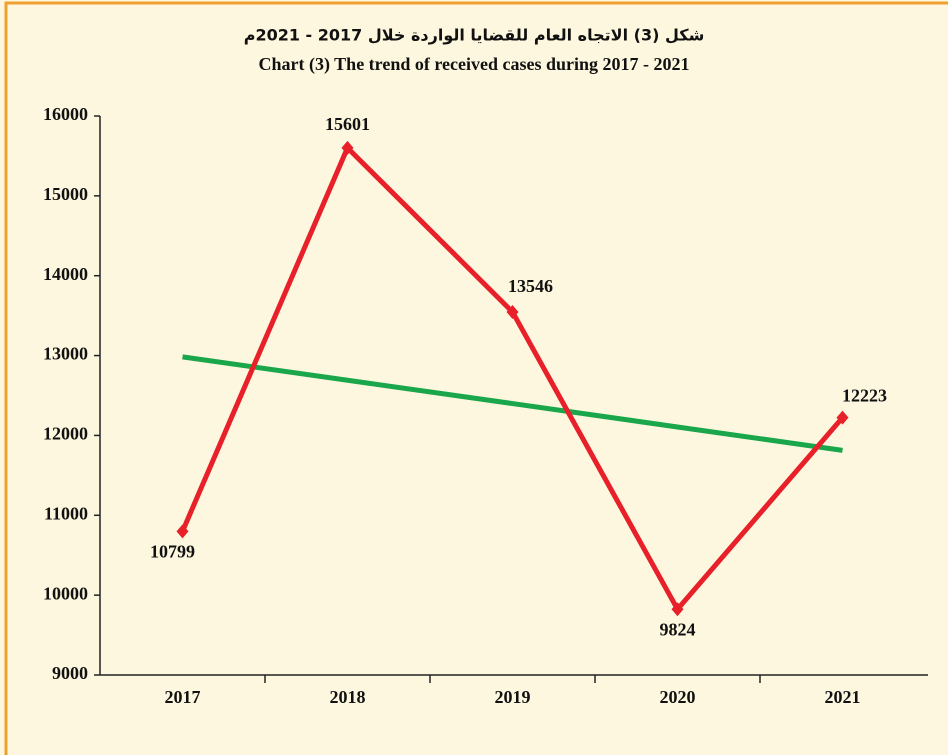  What do you see at coordinates (65, 434) in the screenshot?
I see `y-tick-label: 12000` at bounding box center [65, 434].